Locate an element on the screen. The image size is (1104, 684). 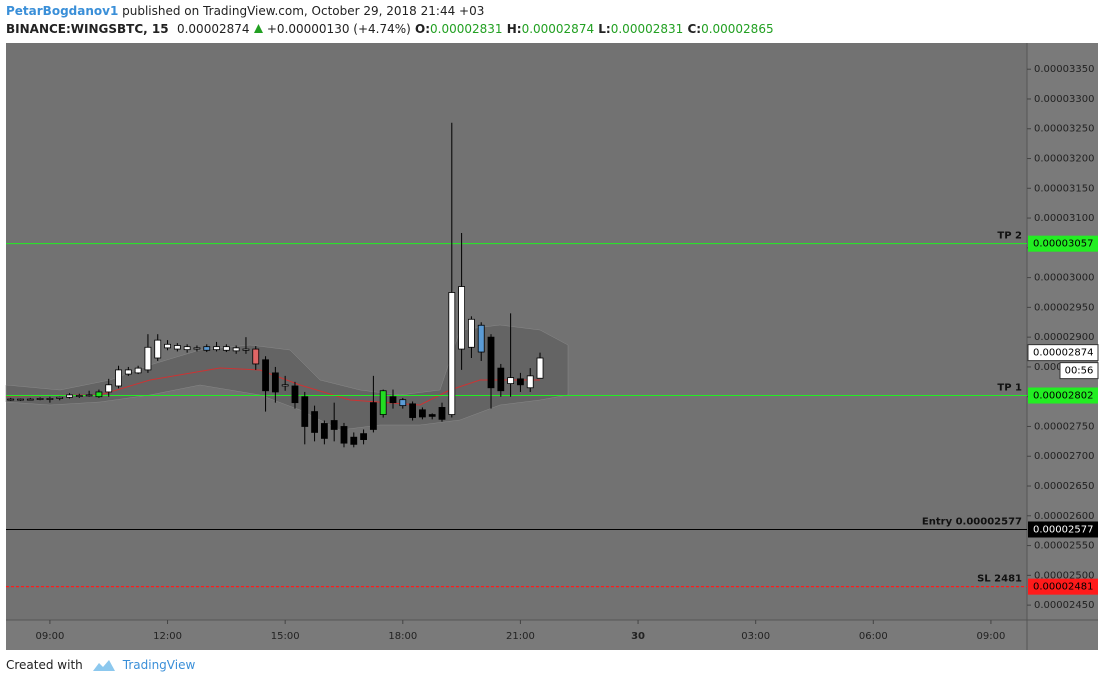
price-tag-label: 0.00002481 is located at coordinates (1063, 587).